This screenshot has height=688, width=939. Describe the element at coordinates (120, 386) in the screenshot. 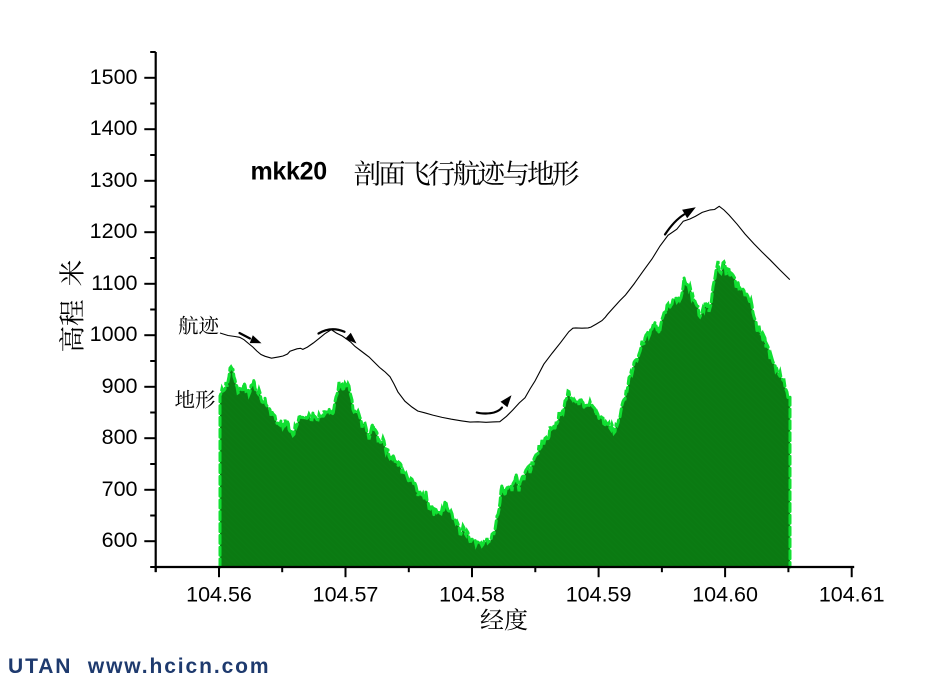

I see `svg-text: 900` at that location.